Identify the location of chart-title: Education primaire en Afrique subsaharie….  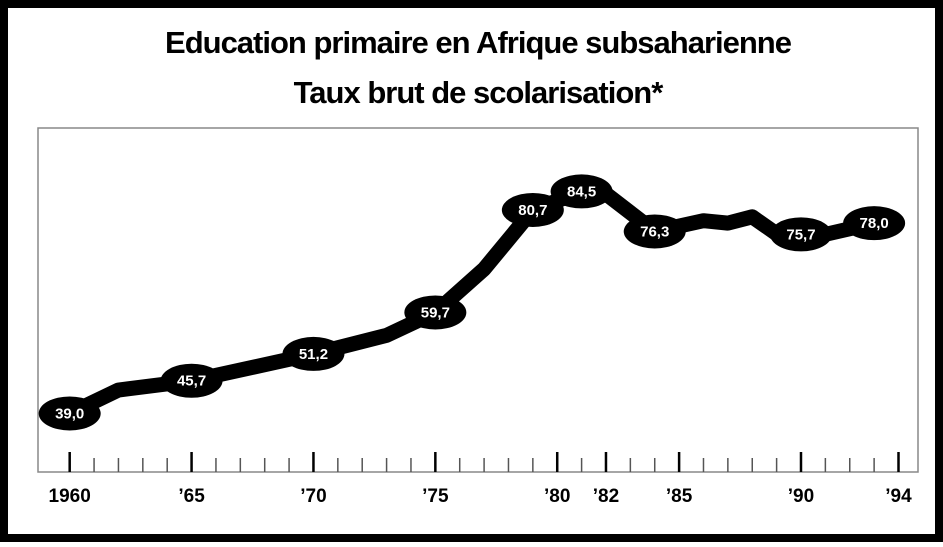
(478, 42).